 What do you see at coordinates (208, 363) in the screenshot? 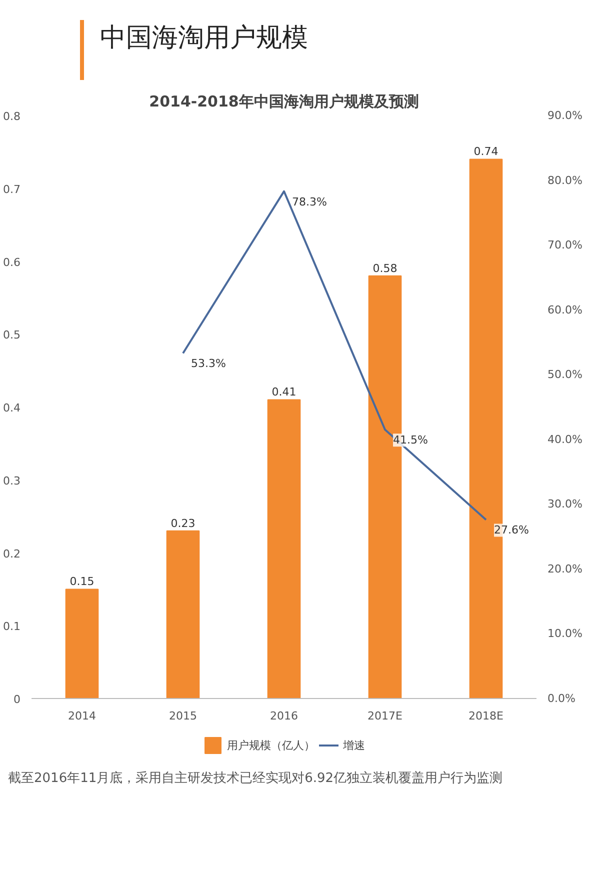
I see `data-label: 53.3%` at bounding box center [208, 363].